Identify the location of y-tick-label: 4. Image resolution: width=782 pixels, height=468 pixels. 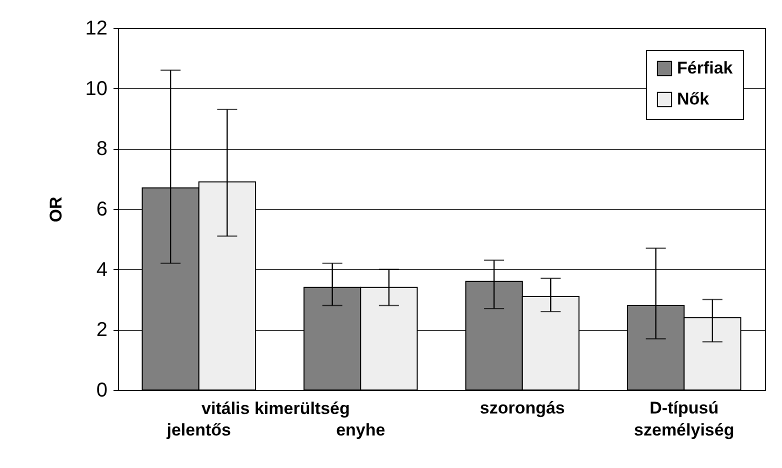
(102, 269).